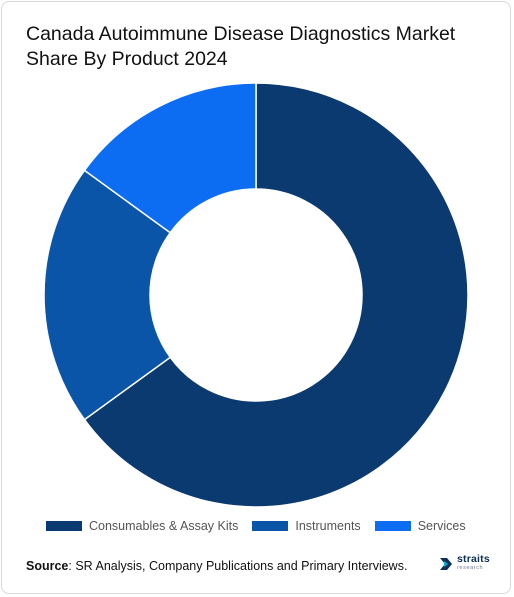 This screenshot has height=597, width=514. I want to click on straits-research-logo: straits research, so click(464, 563).